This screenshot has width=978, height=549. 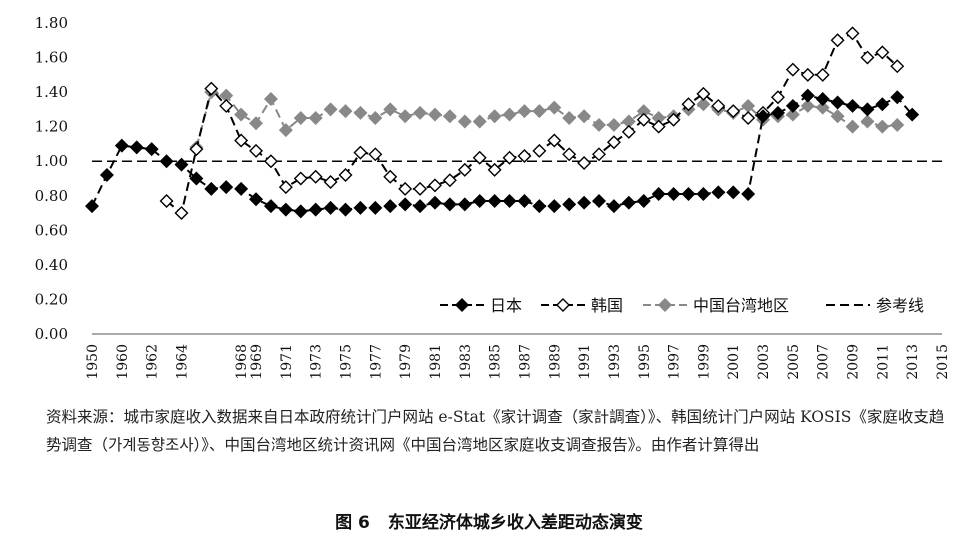 What do you see at coordinates (496, 362) in the screenshot?
I see `x-tick-label: 1985` at bounding box center [496, 362].